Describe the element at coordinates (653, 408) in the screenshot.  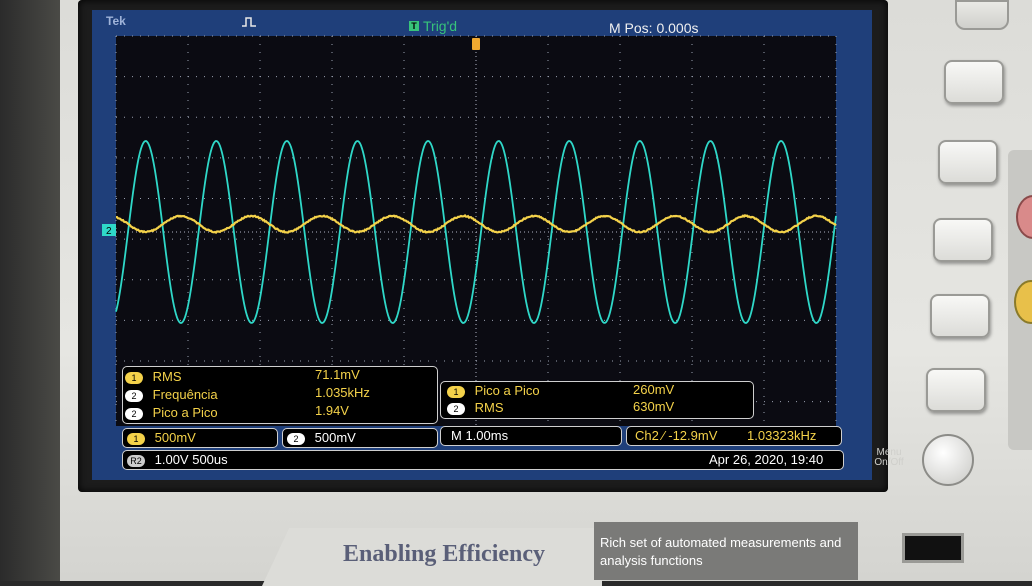
I see `measure-value: 630mV` at that location.